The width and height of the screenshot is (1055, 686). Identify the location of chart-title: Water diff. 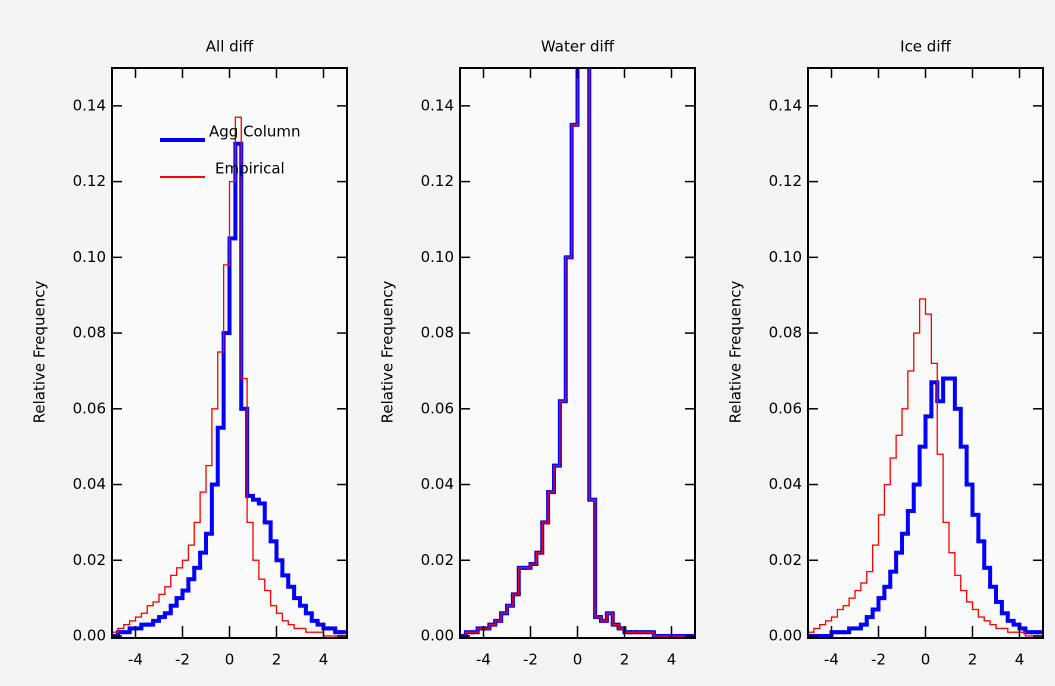
(578, 47).